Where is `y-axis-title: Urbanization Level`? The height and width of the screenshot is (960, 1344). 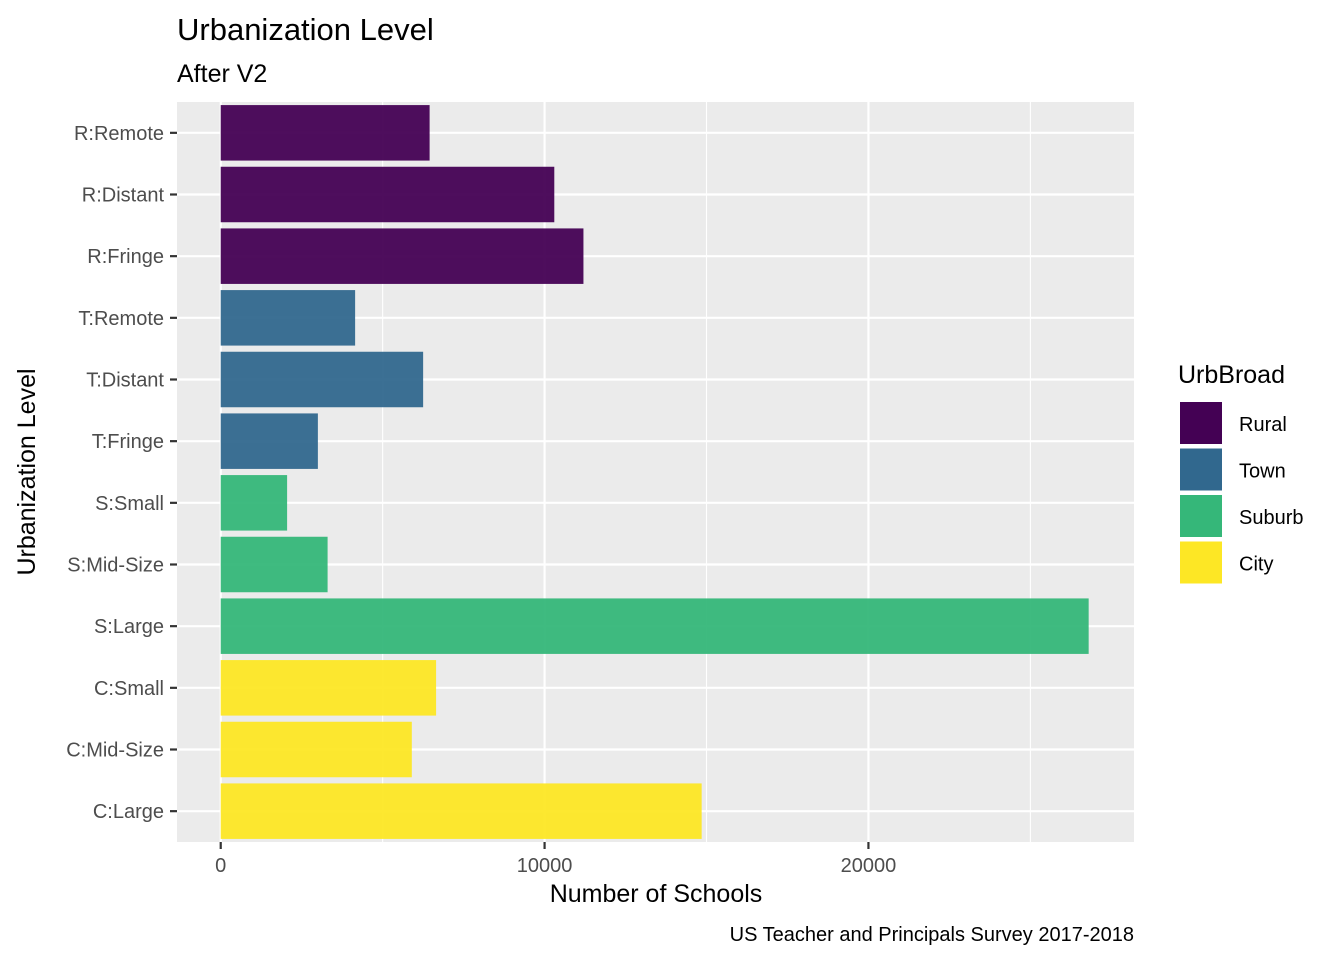
y-axis-title: Urbanization Level is located at coordinates (27, 471).